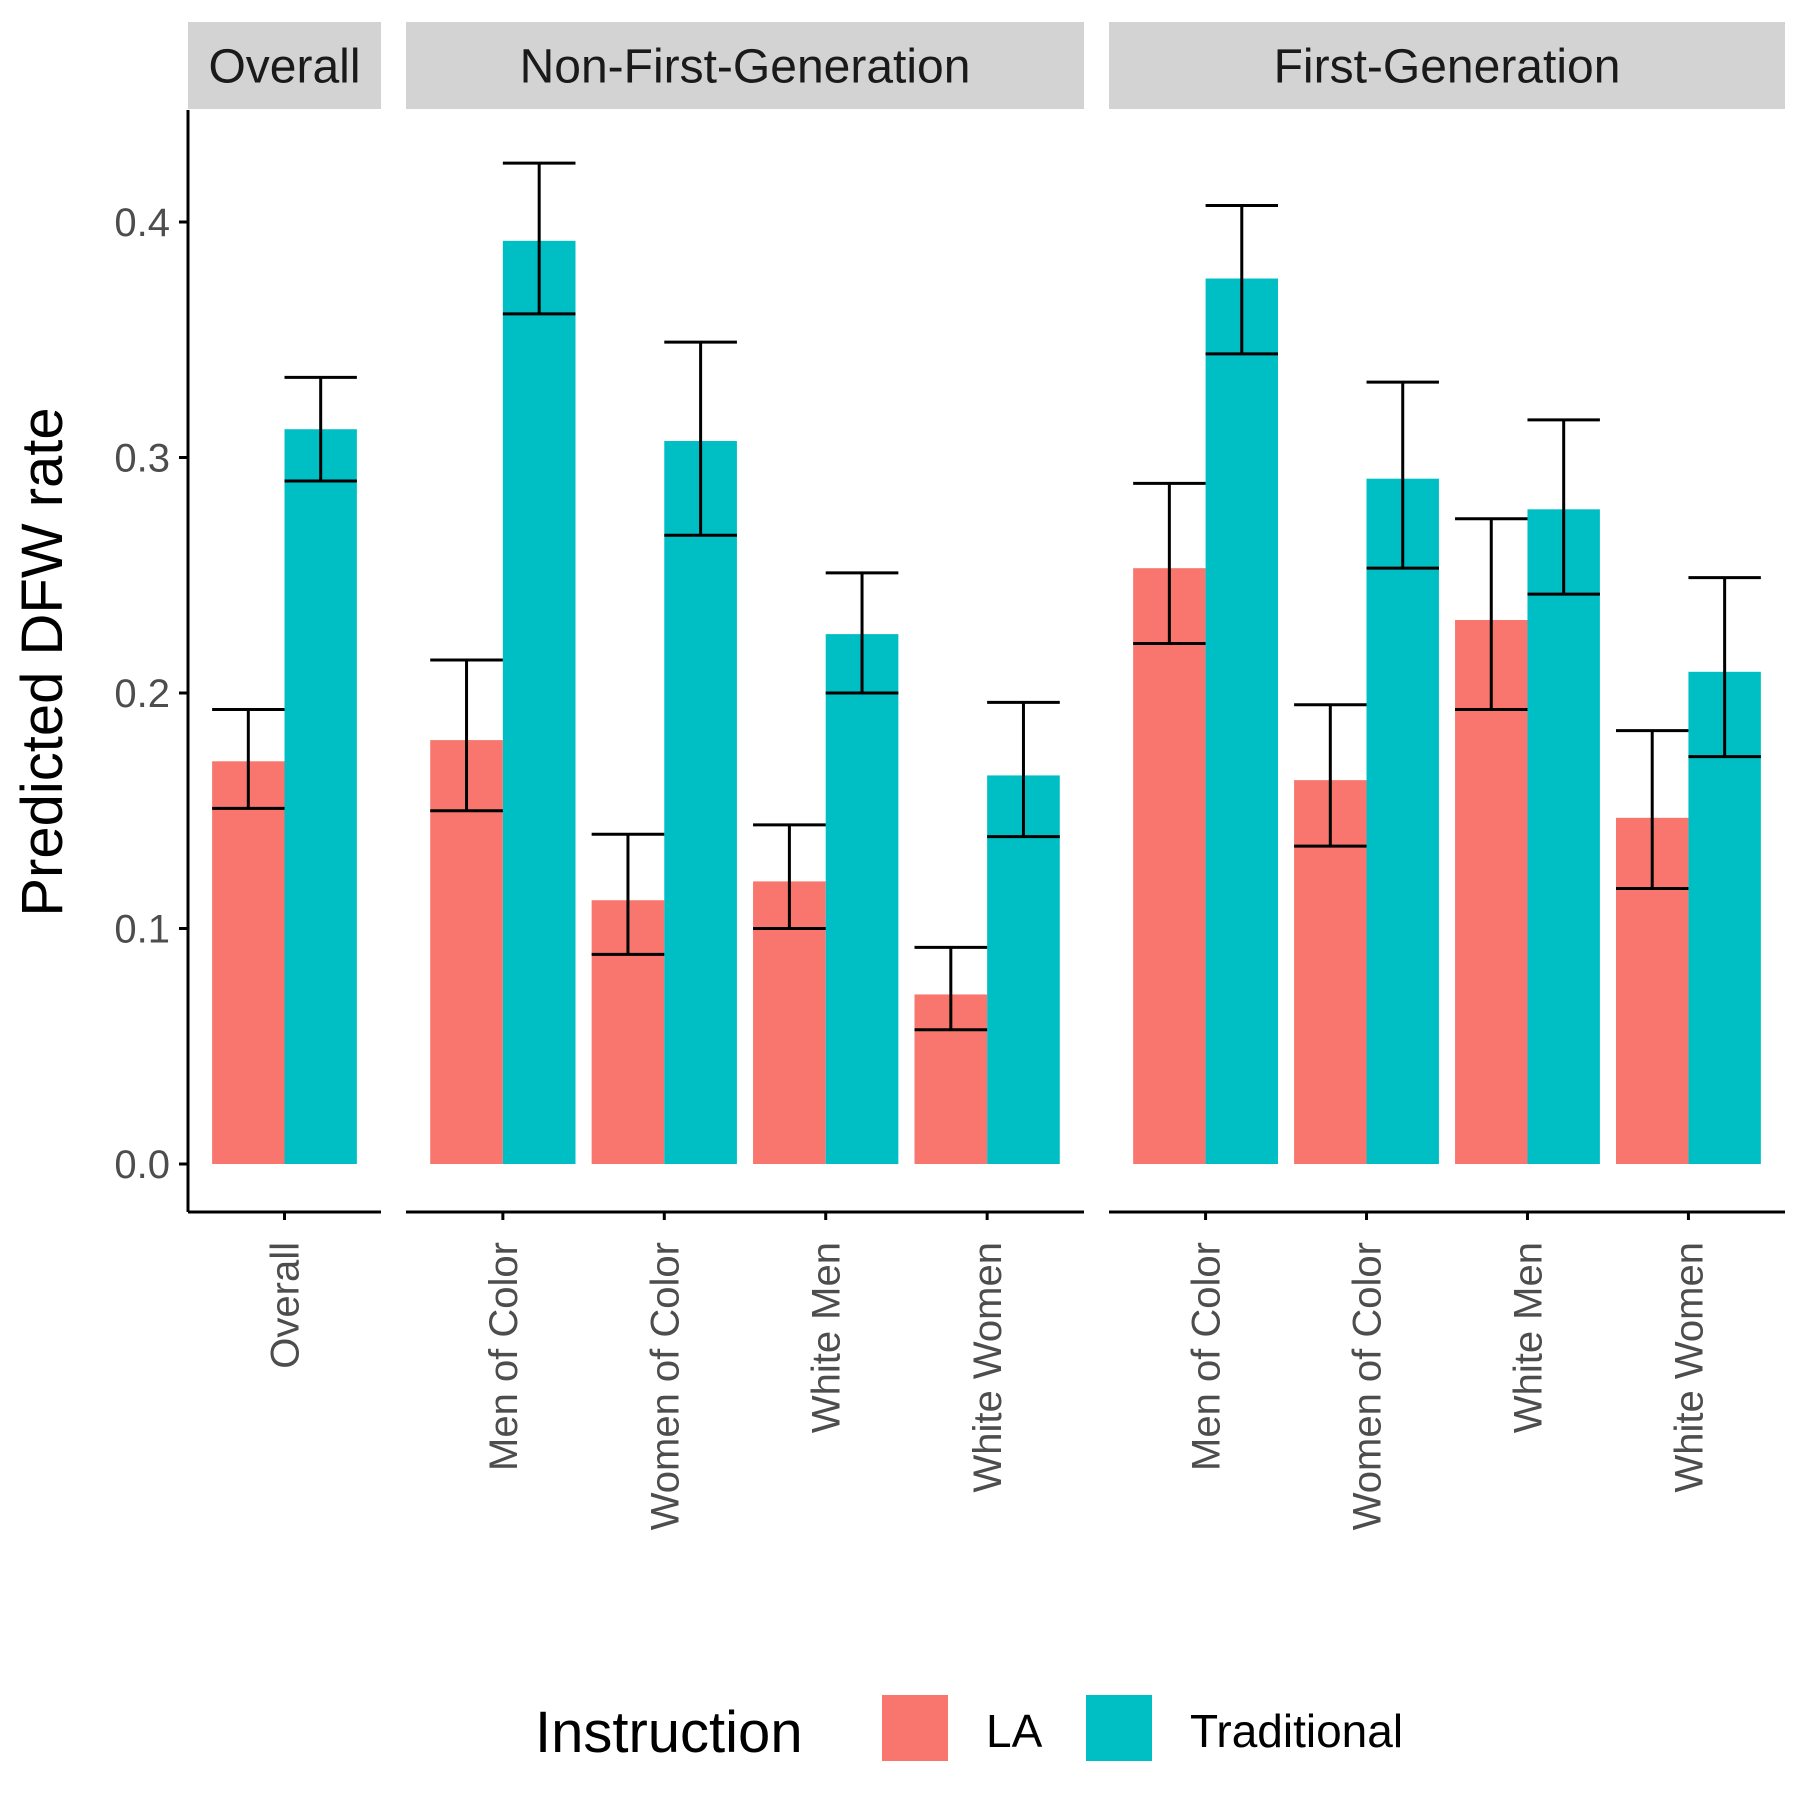 The width and height of the screenshot is (1800, 1800). Describe the element at coordinates (1563, 507) in the screenshot. I see `error-bar-first-generation-white-men-traditional` at that location.